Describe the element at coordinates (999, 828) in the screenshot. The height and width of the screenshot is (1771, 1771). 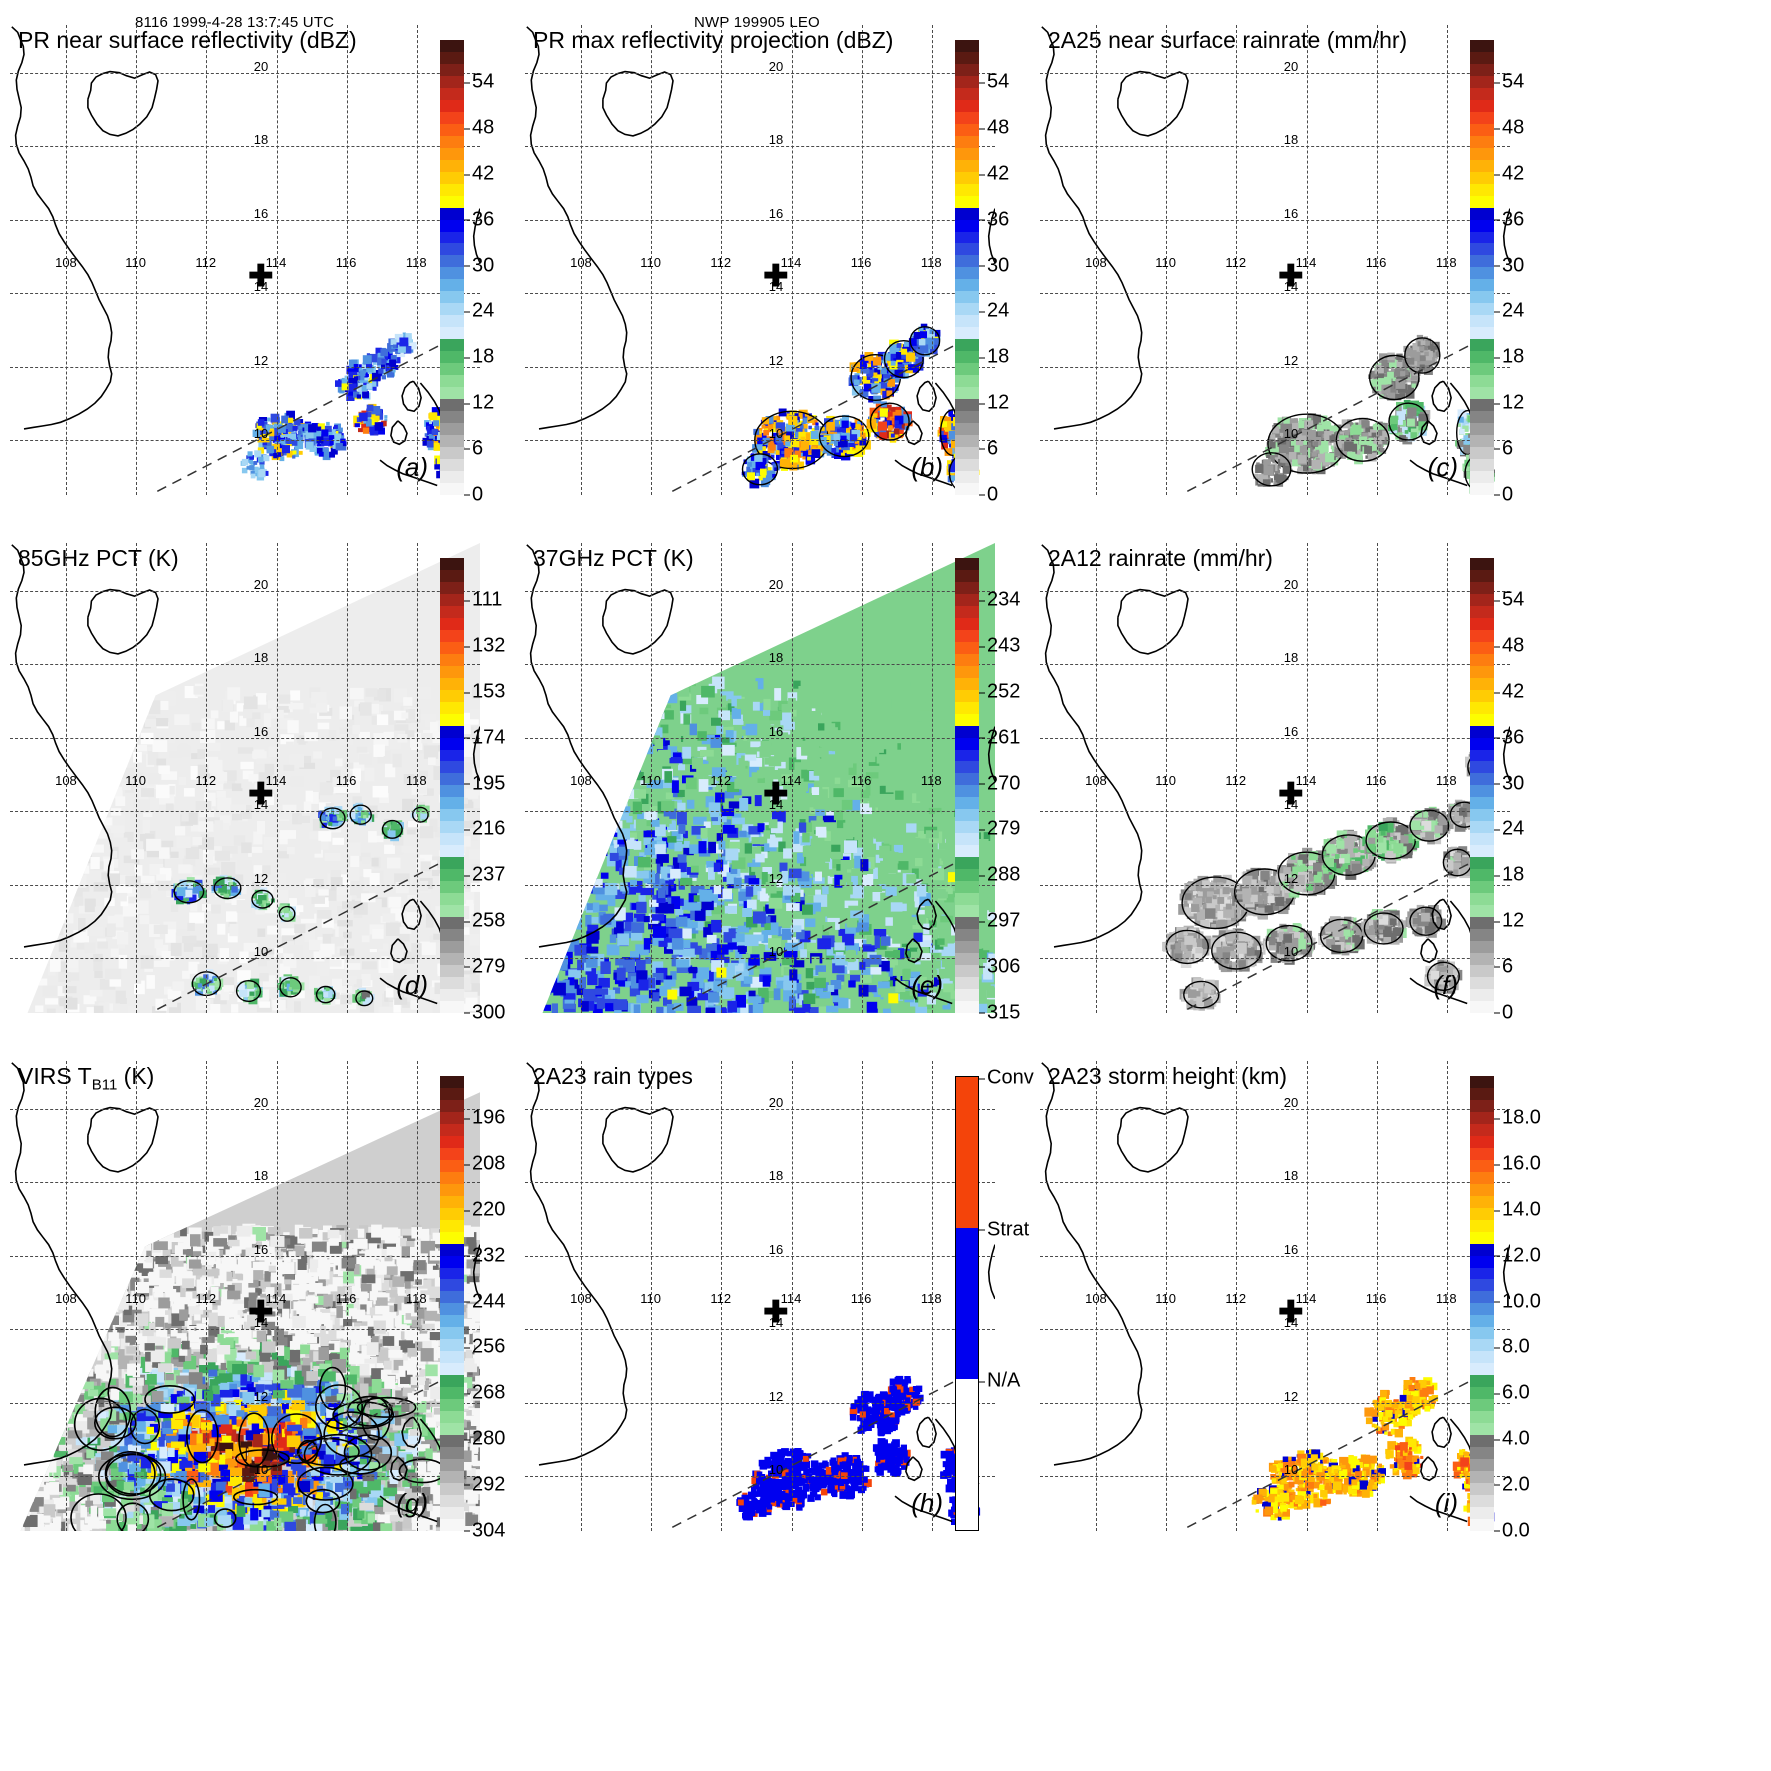
I see `colorbar-tick-label: 279` at that location.